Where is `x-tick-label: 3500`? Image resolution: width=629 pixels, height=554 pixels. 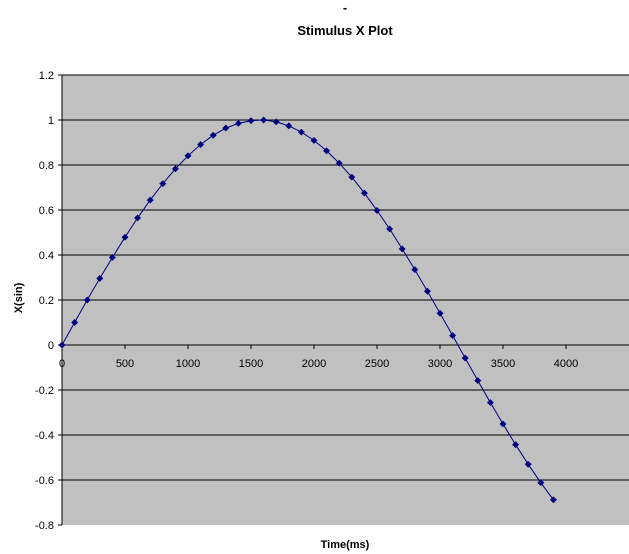
x-tick-label: 3500 is located at coordinates (503, 364).